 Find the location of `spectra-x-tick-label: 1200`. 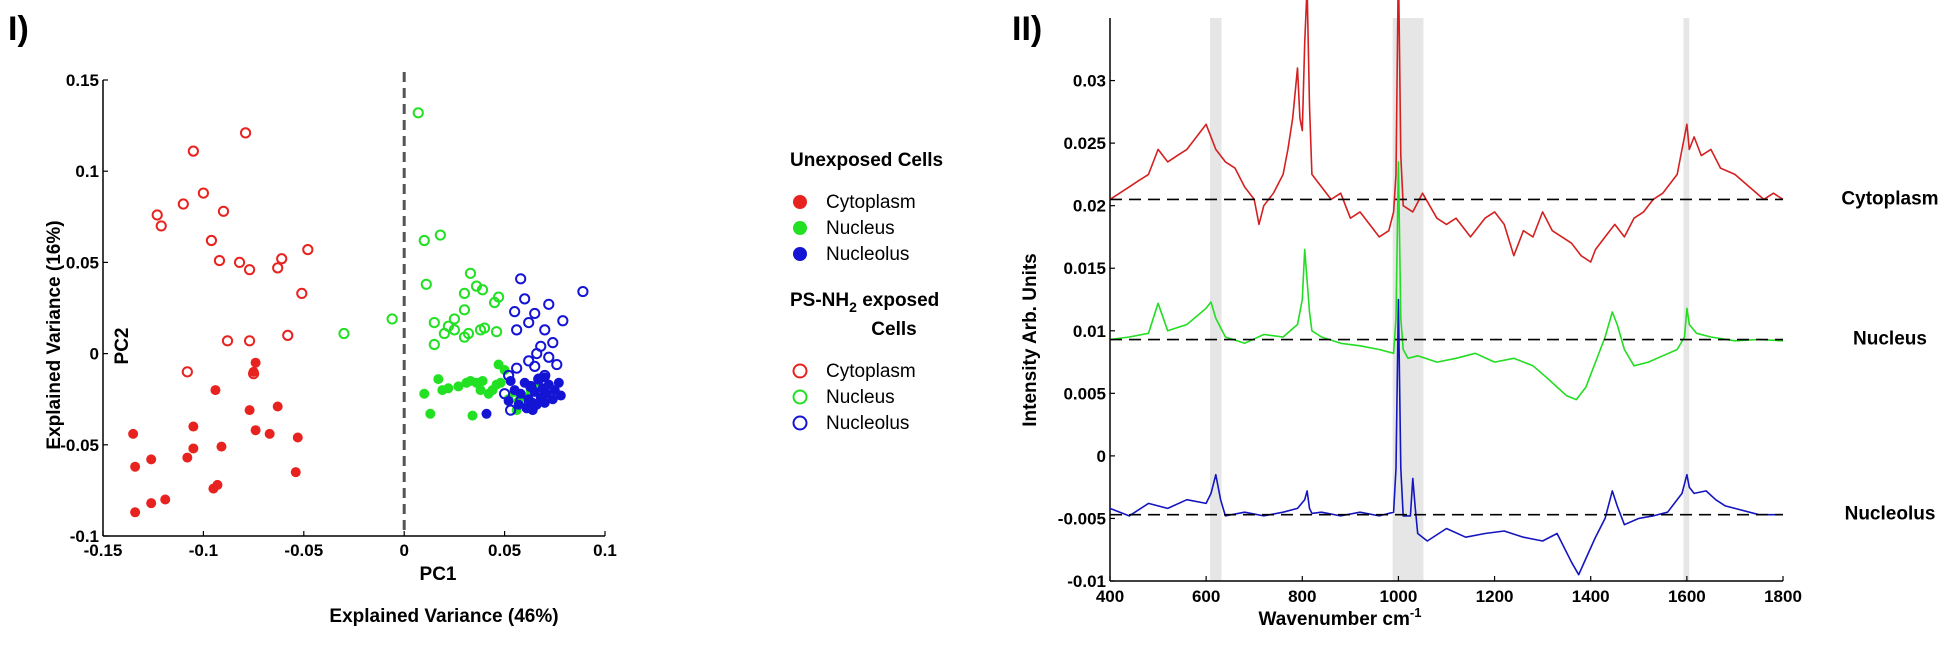

spectra-x-tick-label: 1200 is located at coordinates (1495, 596).